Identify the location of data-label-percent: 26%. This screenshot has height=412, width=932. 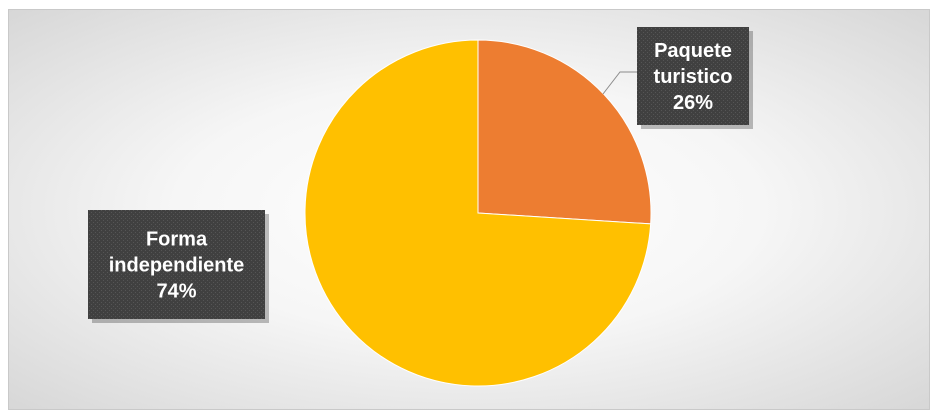
(693, 103).